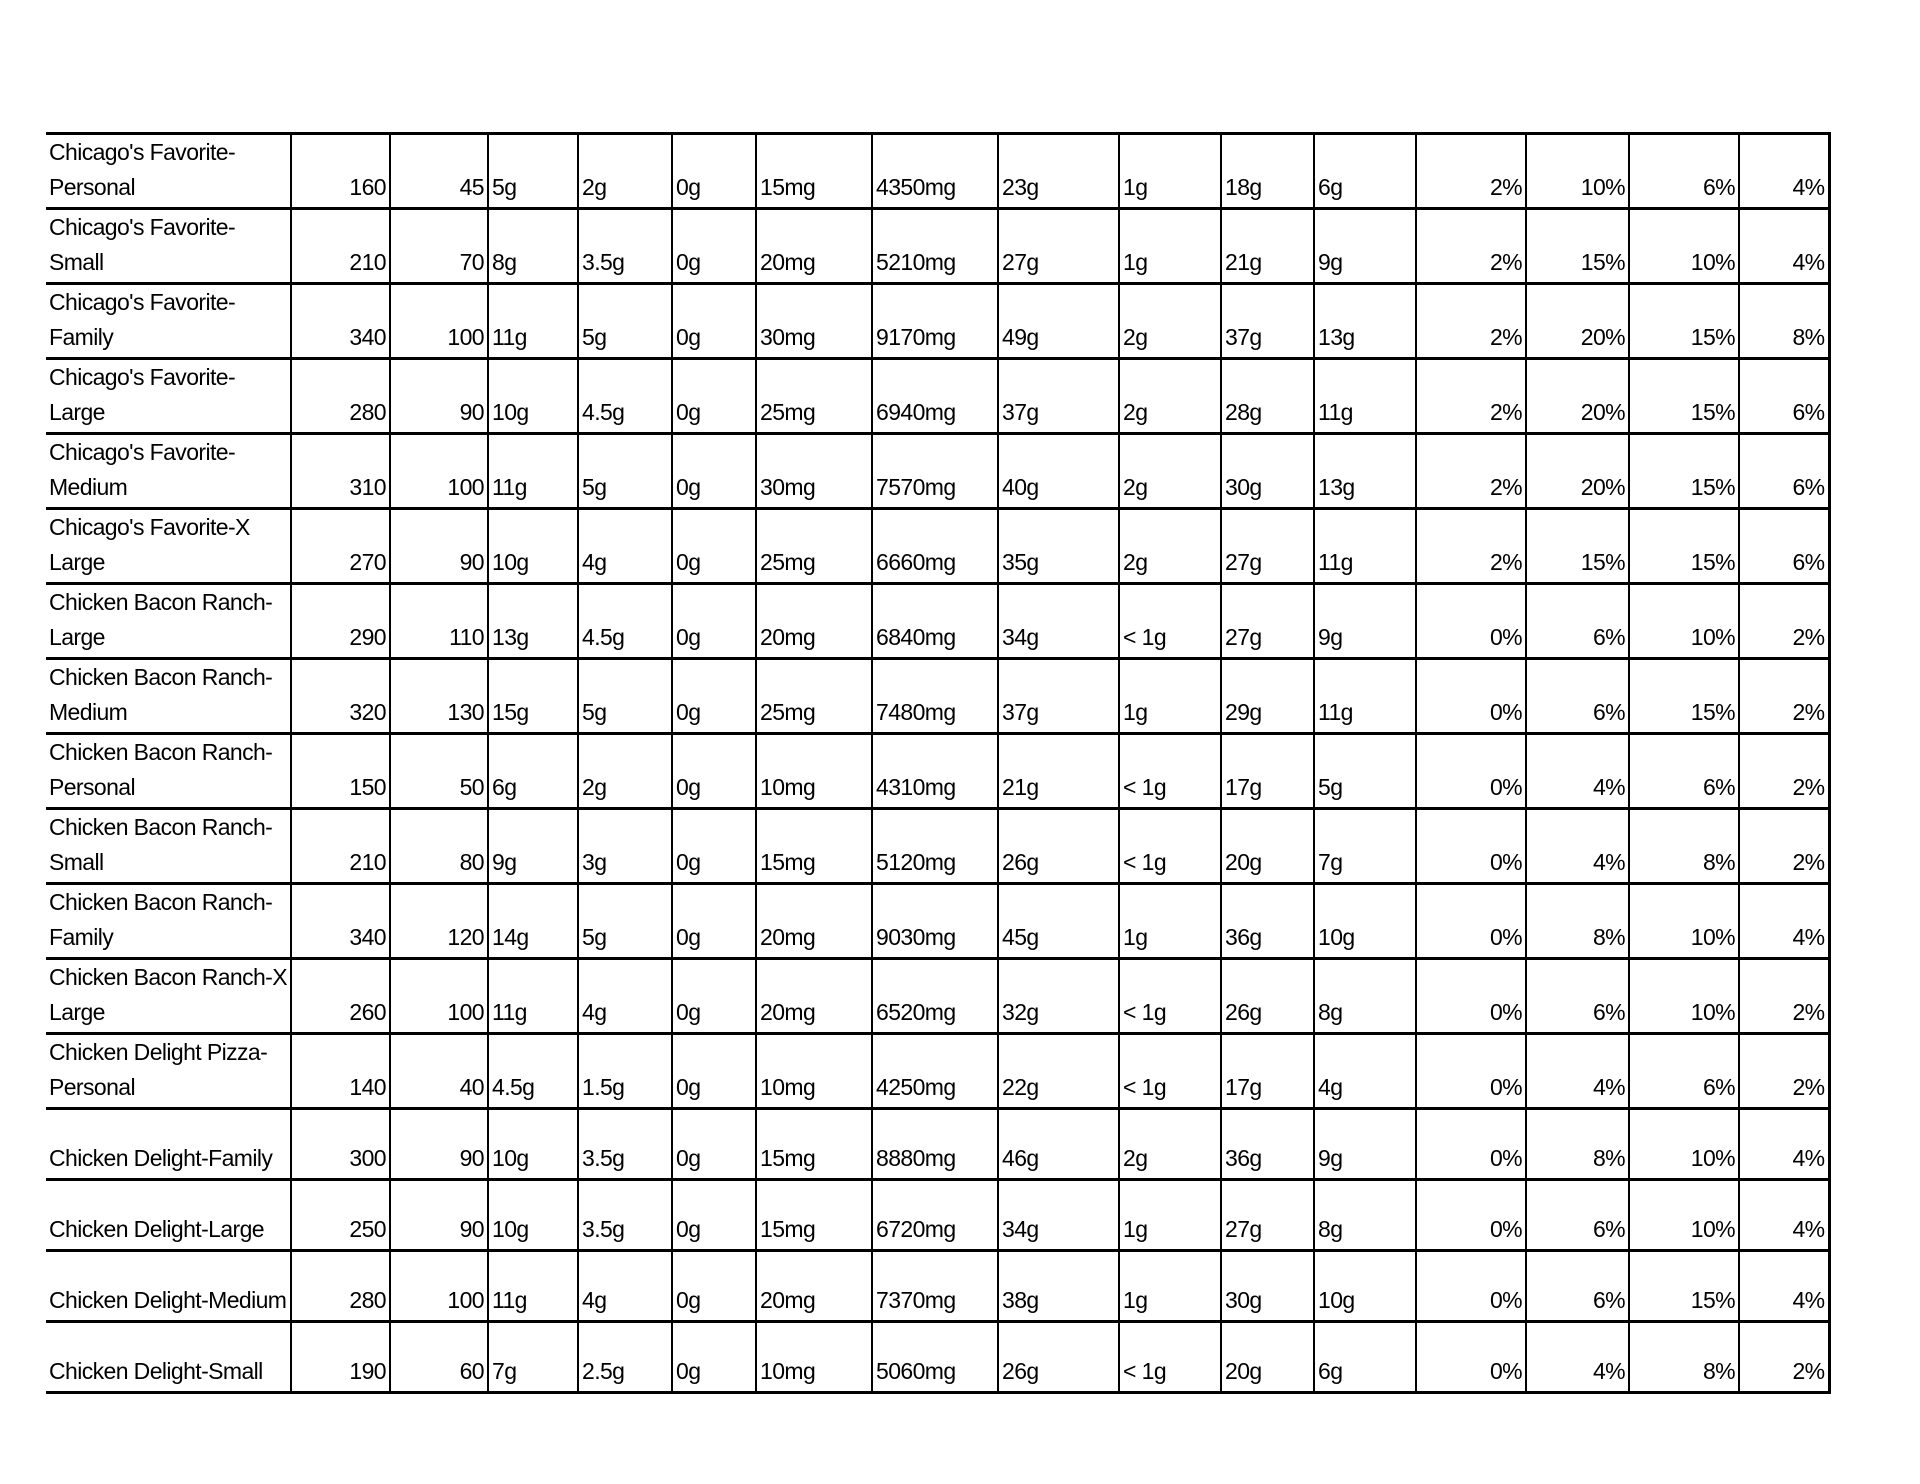 This screenshot has width=1920, height=1484. What do you see at coordinates (340, 1357) in the screenshot?
I see `table-cell: 190` at bounding box center [340, 1357].